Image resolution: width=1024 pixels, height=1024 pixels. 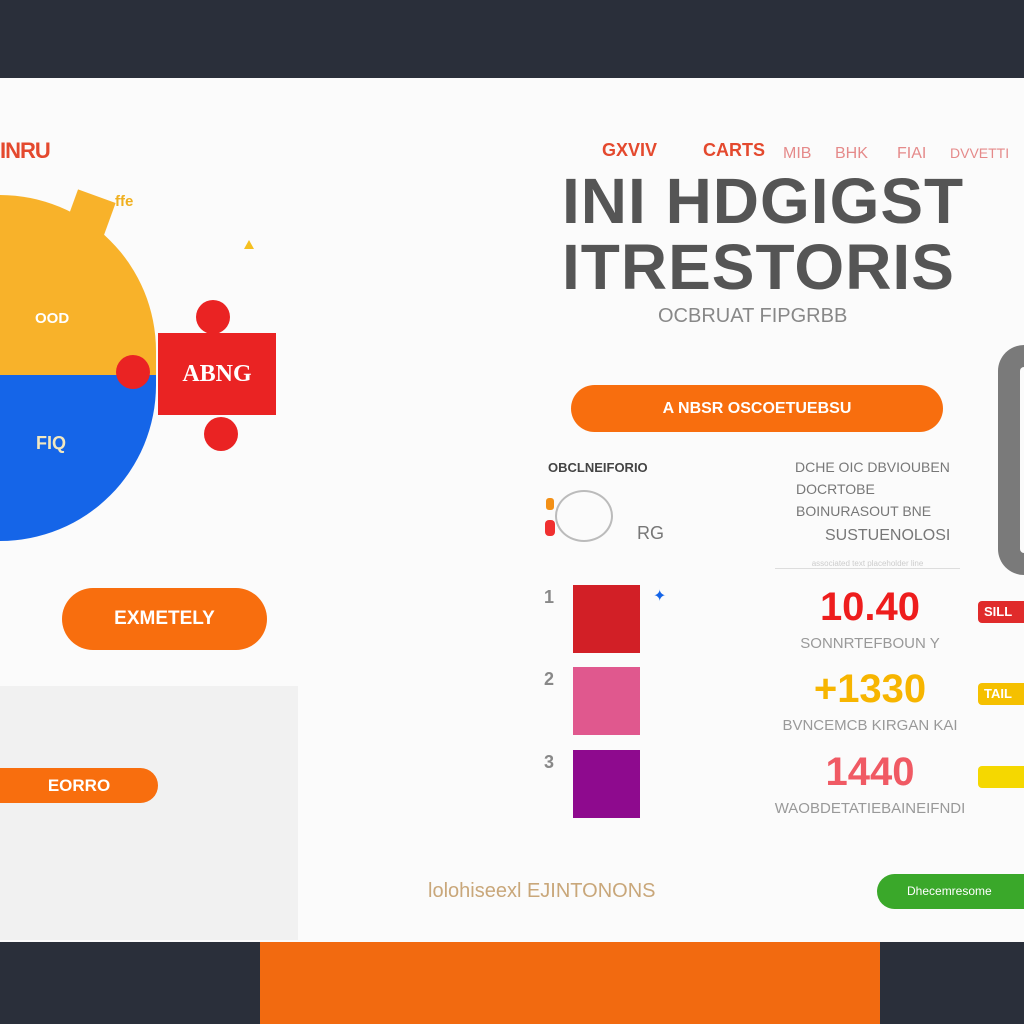 I want to click on brand-logo: INRU, so click(x=25, y=150).